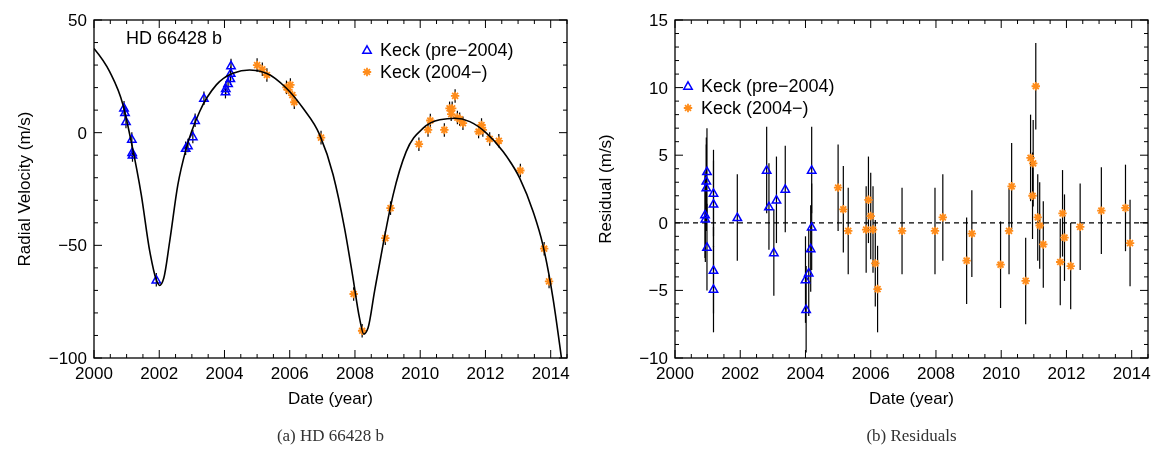 The image size is (1163, 455). I want to click on y-tick-label: −5, so click(658, 291).